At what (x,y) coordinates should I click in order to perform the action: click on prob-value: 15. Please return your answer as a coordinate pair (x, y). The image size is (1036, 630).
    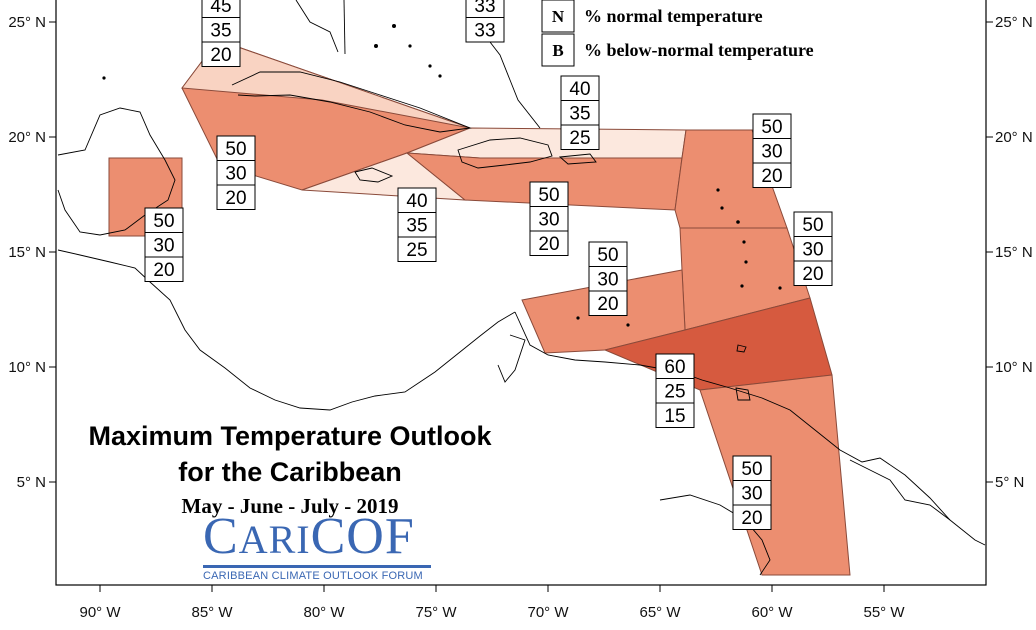
    Looking at the image, I should click on (674, 416).